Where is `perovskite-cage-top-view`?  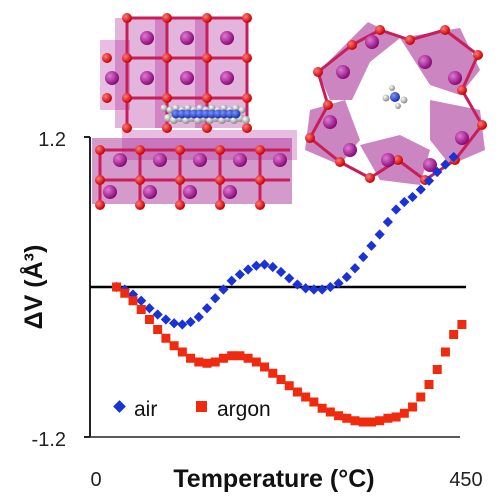 perovskite-cage-top-view is located at coordinates (396, 103).